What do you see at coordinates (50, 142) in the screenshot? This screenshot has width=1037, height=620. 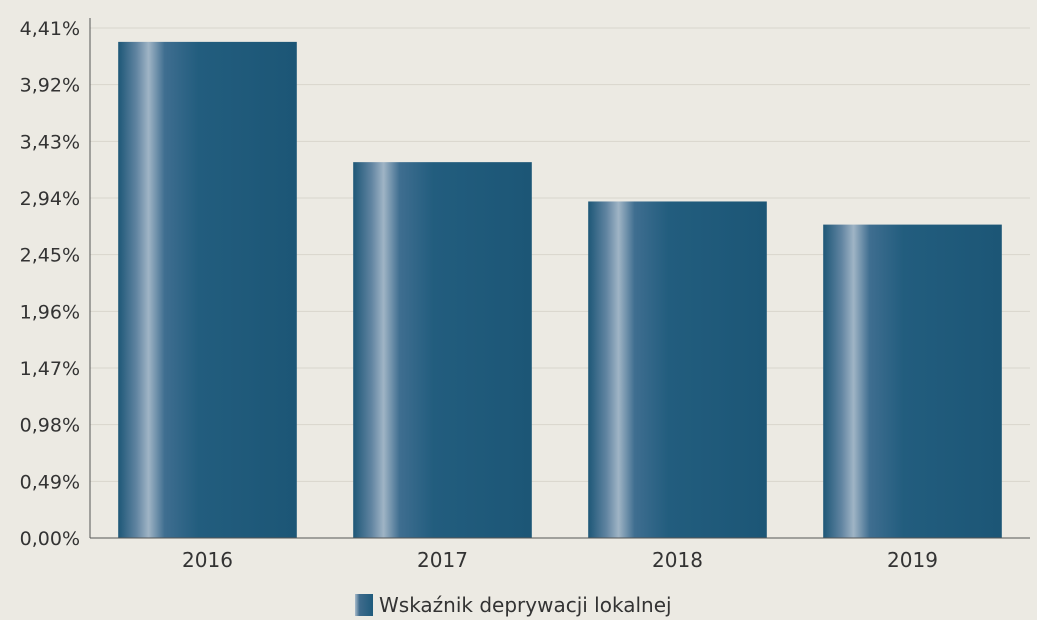 I see `y-tick-label: 3,43%` at bounding box center [50, 142].